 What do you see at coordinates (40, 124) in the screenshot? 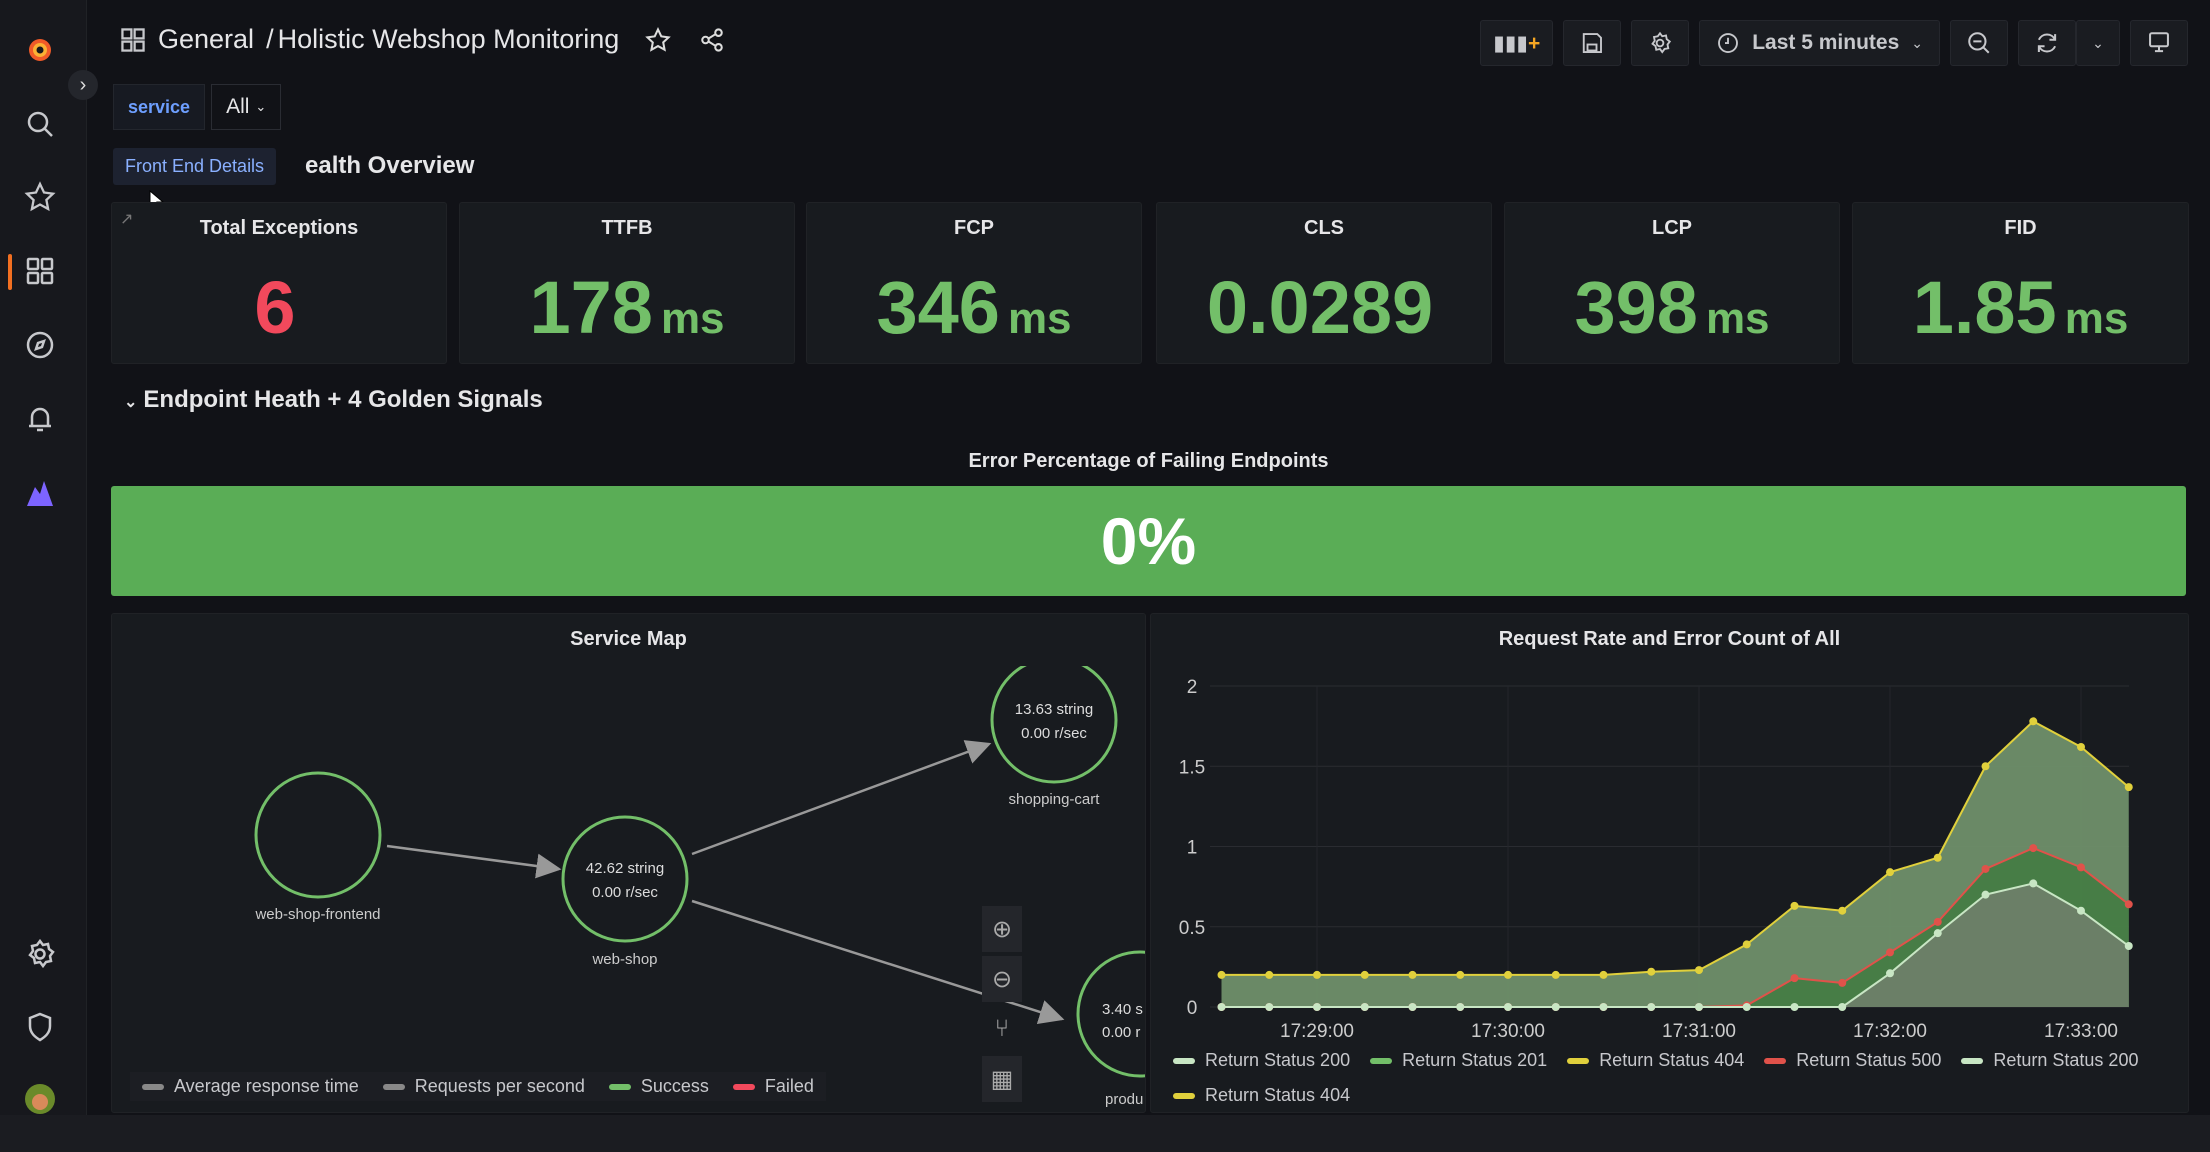
I see `search-icon` at bounding box center [40, 124].